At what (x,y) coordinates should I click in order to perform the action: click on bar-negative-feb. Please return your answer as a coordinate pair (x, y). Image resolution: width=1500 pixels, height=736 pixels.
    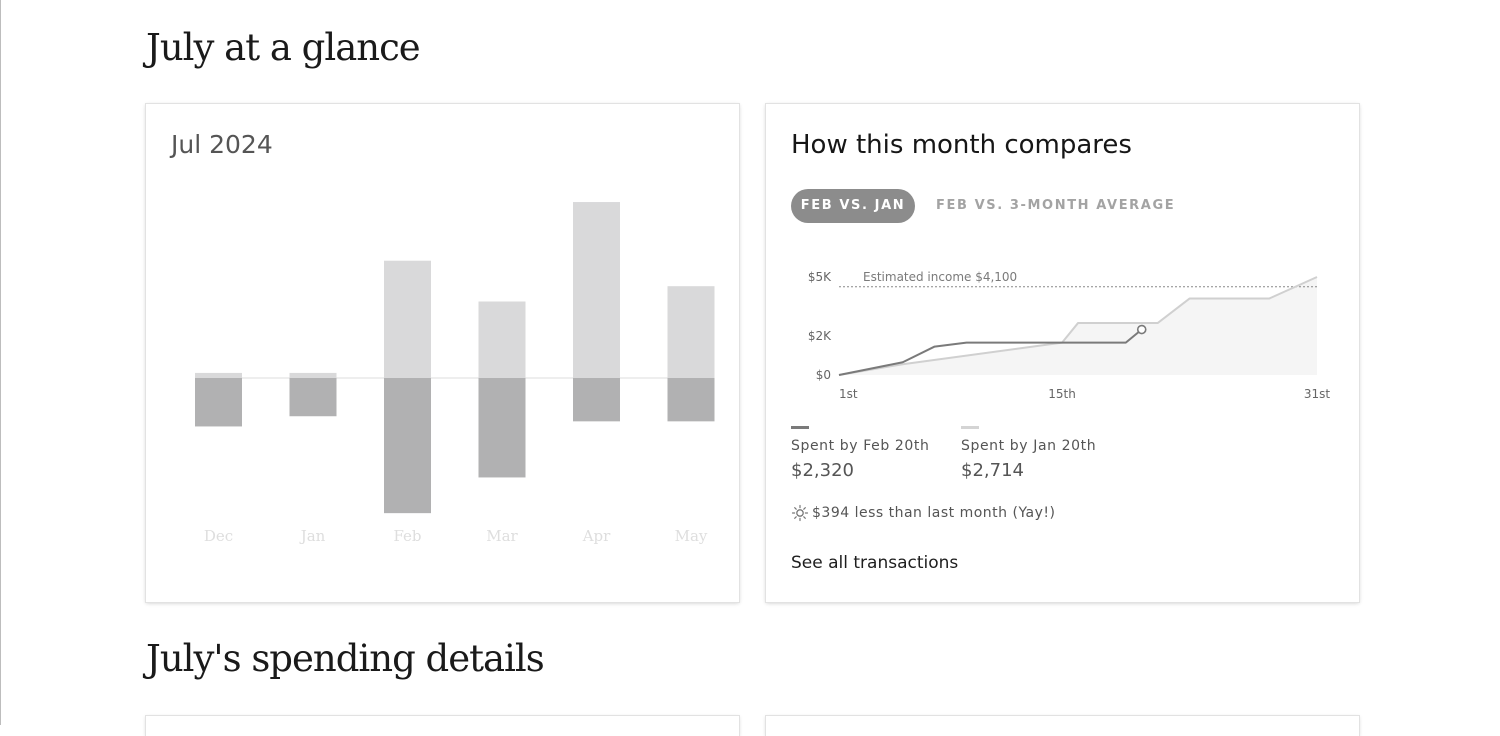
    Looking at the image, I should click on (407, 446).